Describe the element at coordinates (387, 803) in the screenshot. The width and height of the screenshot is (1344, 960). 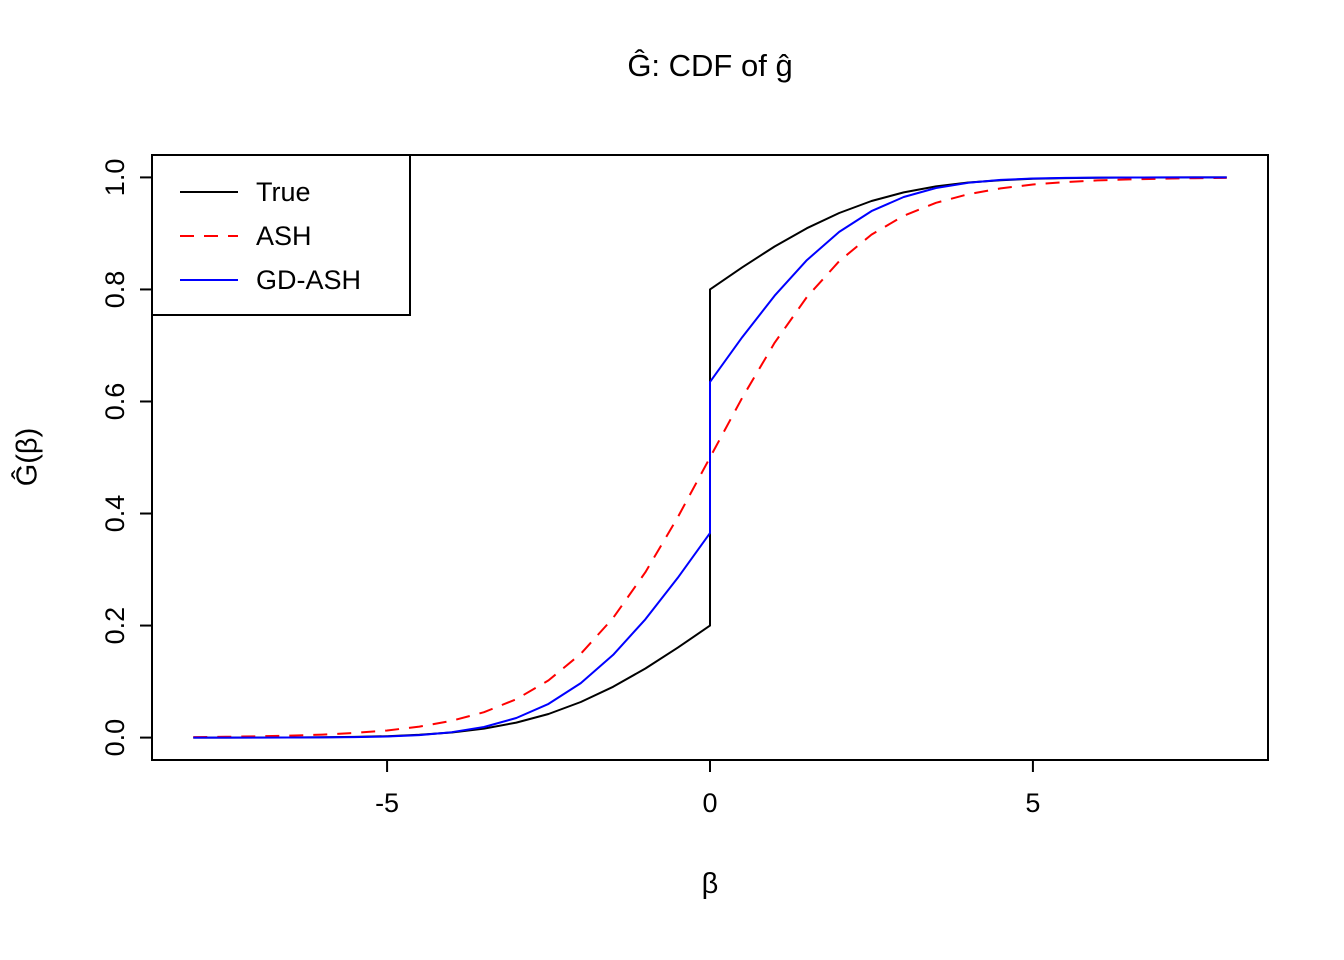
I see `x-tick-label: -5` at that location.